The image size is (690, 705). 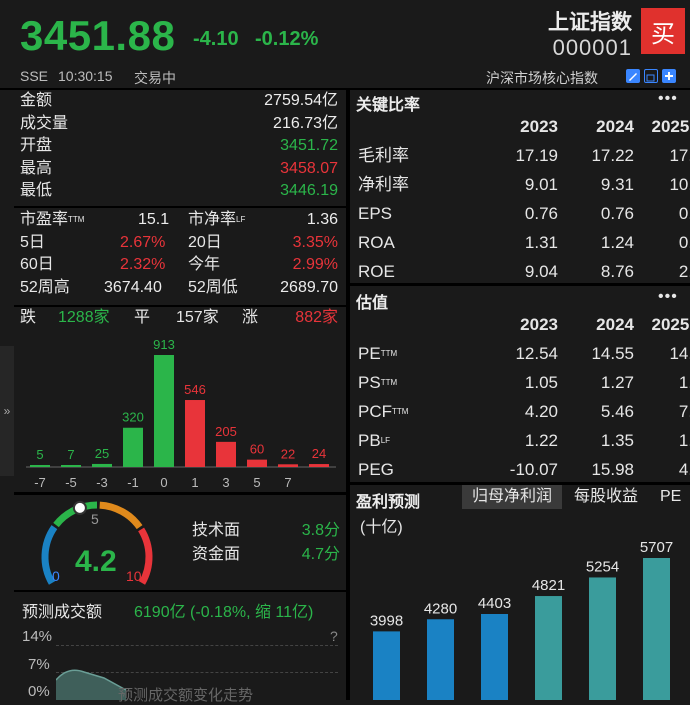 What do you see at coordinates (522, 242) in the screenshot?
I see `table-row: ROA 1.31 1.24 0.32` at bounding box center [522, 242].